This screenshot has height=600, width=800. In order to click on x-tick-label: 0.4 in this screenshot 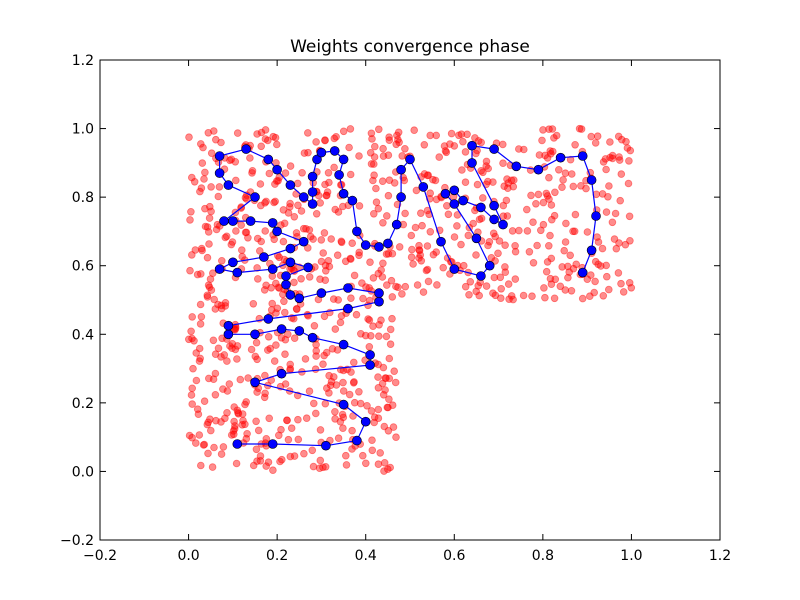, I will do `click(366, 556)`.